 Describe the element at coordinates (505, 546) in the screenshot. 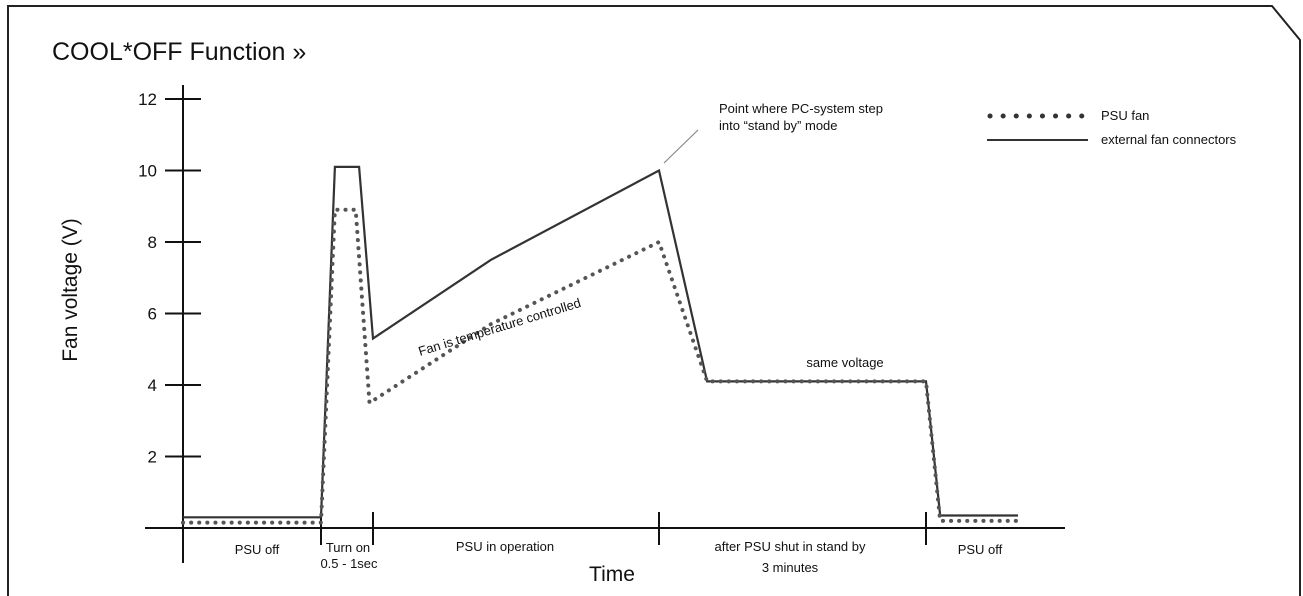

I see `phase-label-psu-in-operation: PSU in operation` at that location.